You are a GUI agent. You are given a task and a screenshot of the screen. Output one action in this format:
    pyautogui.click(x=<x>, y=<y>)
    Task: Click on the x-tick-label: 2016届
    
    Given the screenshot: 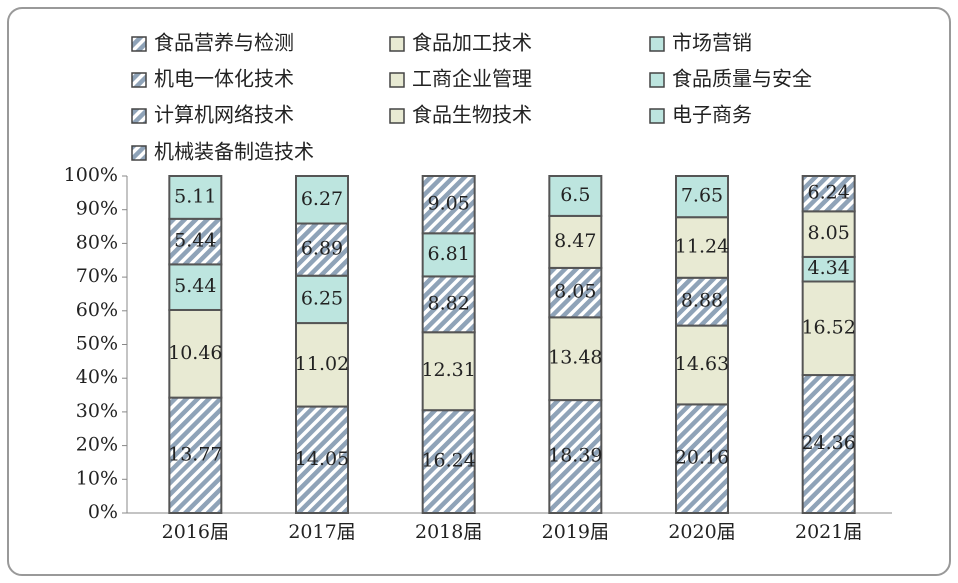 What is the action you would take?
    pyautogui.click(x=195, y=532)
    